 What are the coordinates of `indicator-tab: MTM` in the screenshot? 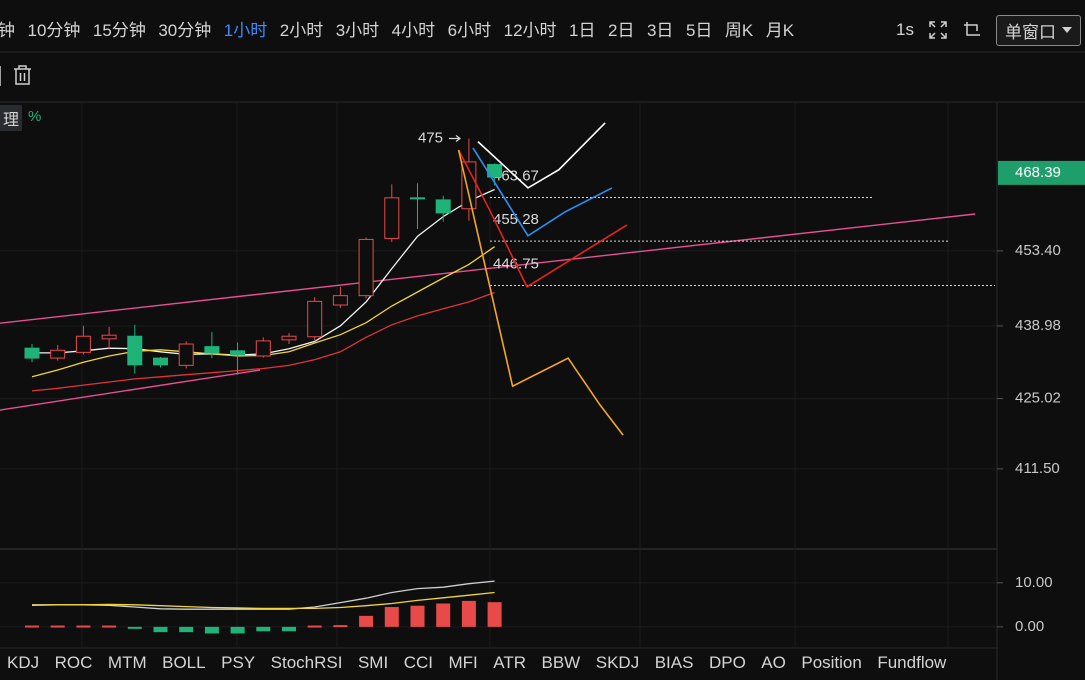 It's located at (127, 662).